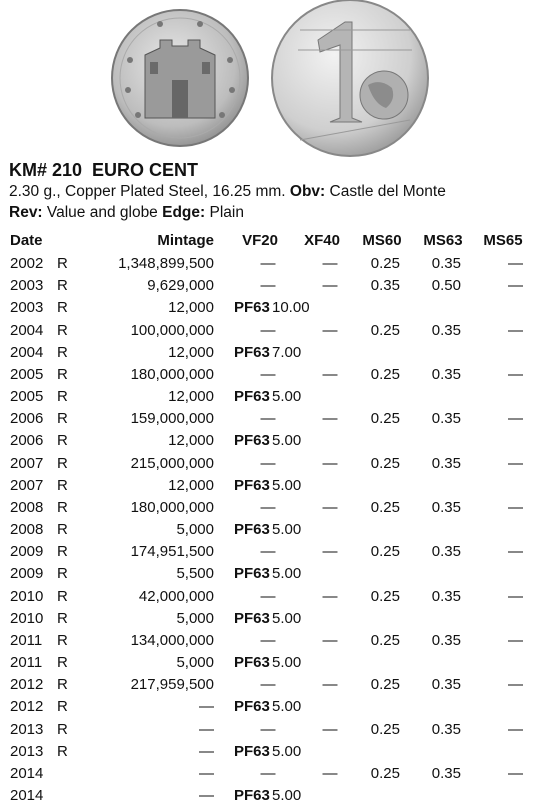 The image size is (540, 810). I want to click on description-line: Rev: Value and globe Edge: Plain, so click(126, 213).